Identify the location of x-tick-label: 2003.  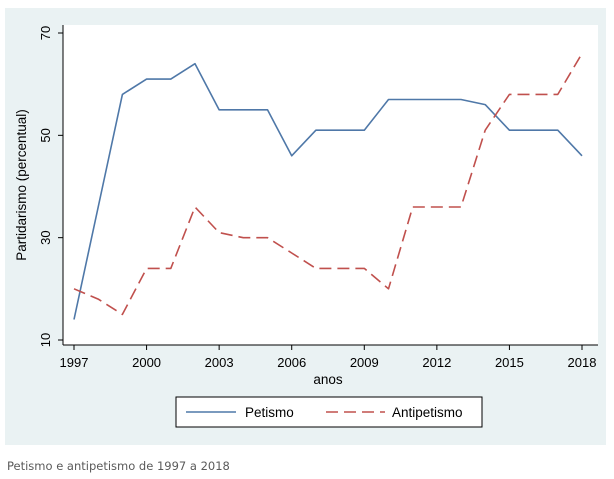
(219, 362).